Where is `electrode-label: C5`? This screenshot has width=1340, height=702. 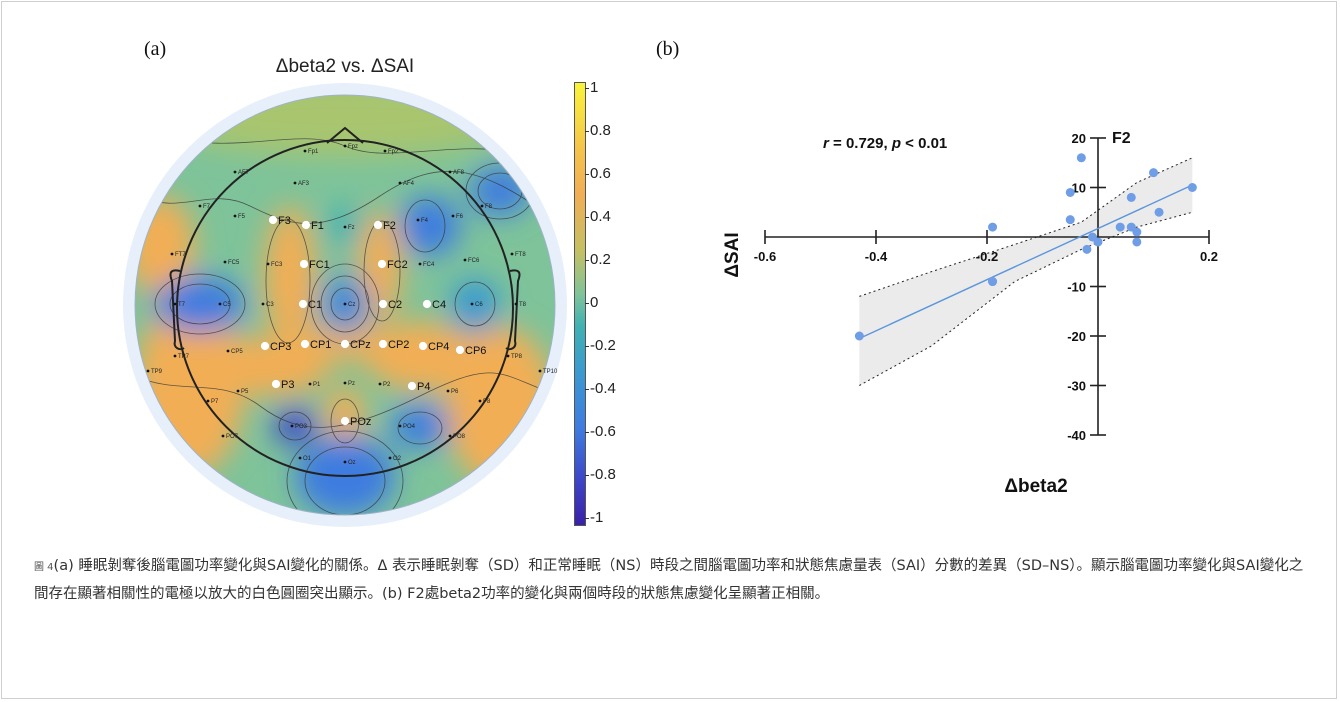 electrode-label: C5 is located at coordinates (227, 305).